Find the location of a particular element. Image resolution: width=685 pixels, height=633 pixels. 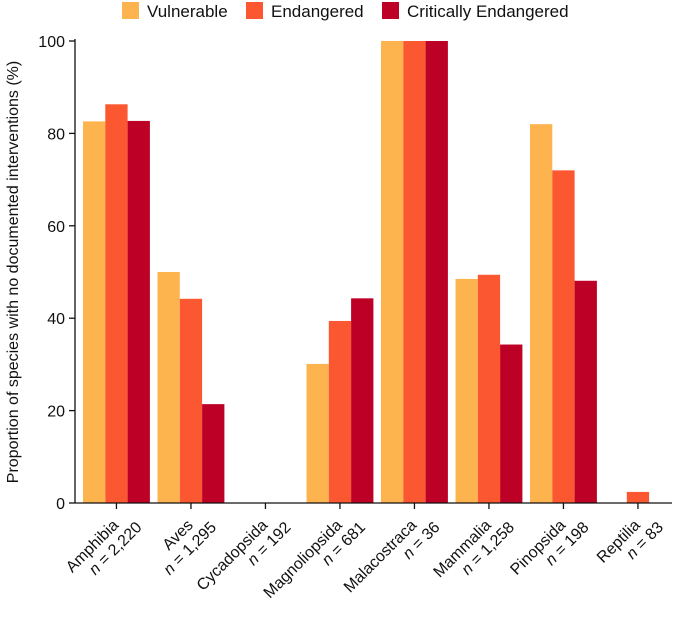

bar-malacostraca-critically-endangered is located at coordinates (436, 272).